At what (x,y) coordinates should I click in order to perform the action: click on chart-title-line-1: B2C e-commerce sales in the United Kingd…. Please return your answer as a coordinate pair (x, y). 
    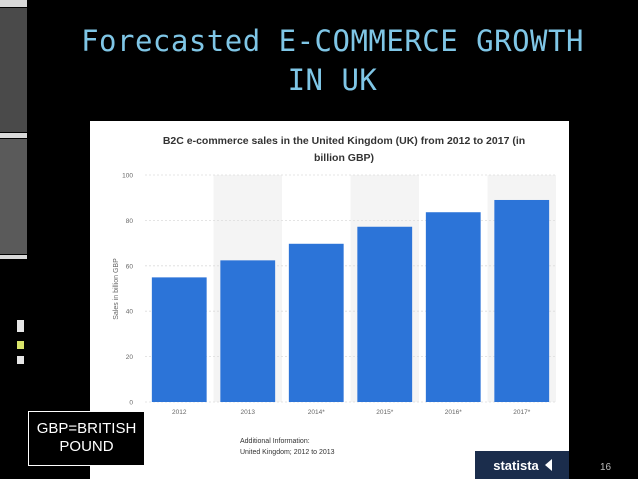
    Looking at the image, I should click on (344, 141).